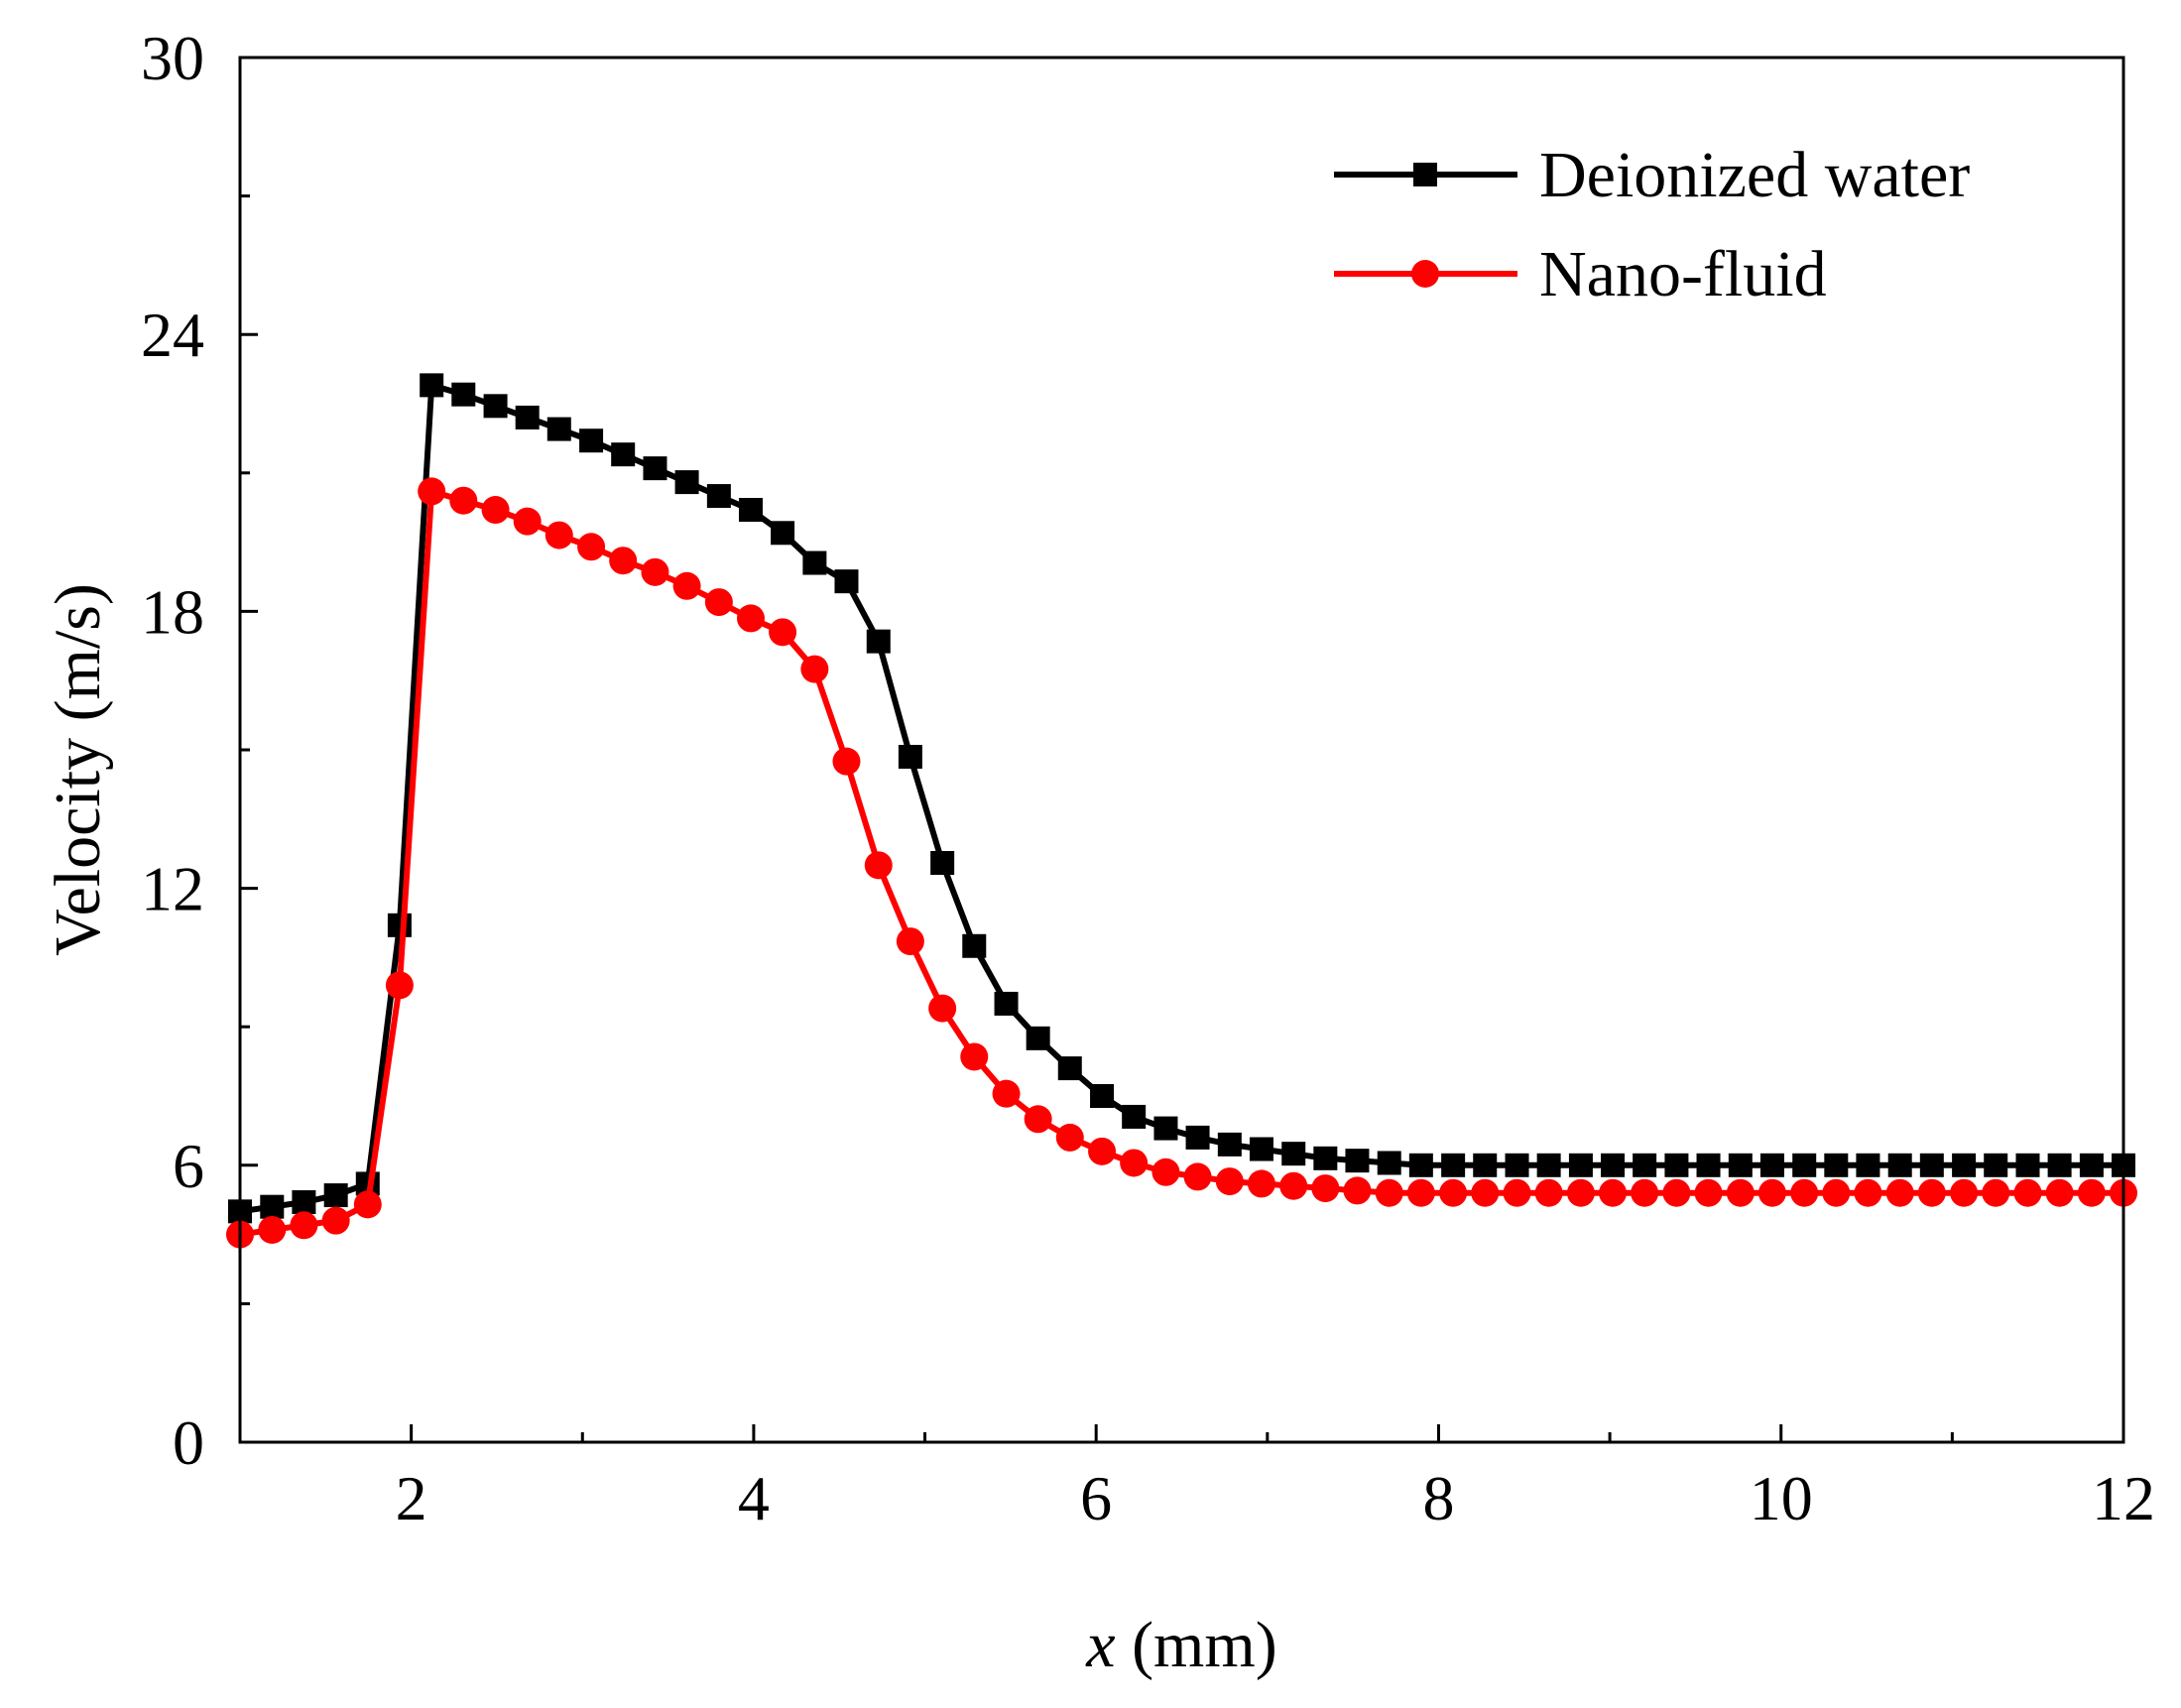 Image resolution: width=2181 pixels, height=1708 pixels. Describe the element at coordinates (172, 889) in the screenshot. I see `y-tick-label: 12` at that location.